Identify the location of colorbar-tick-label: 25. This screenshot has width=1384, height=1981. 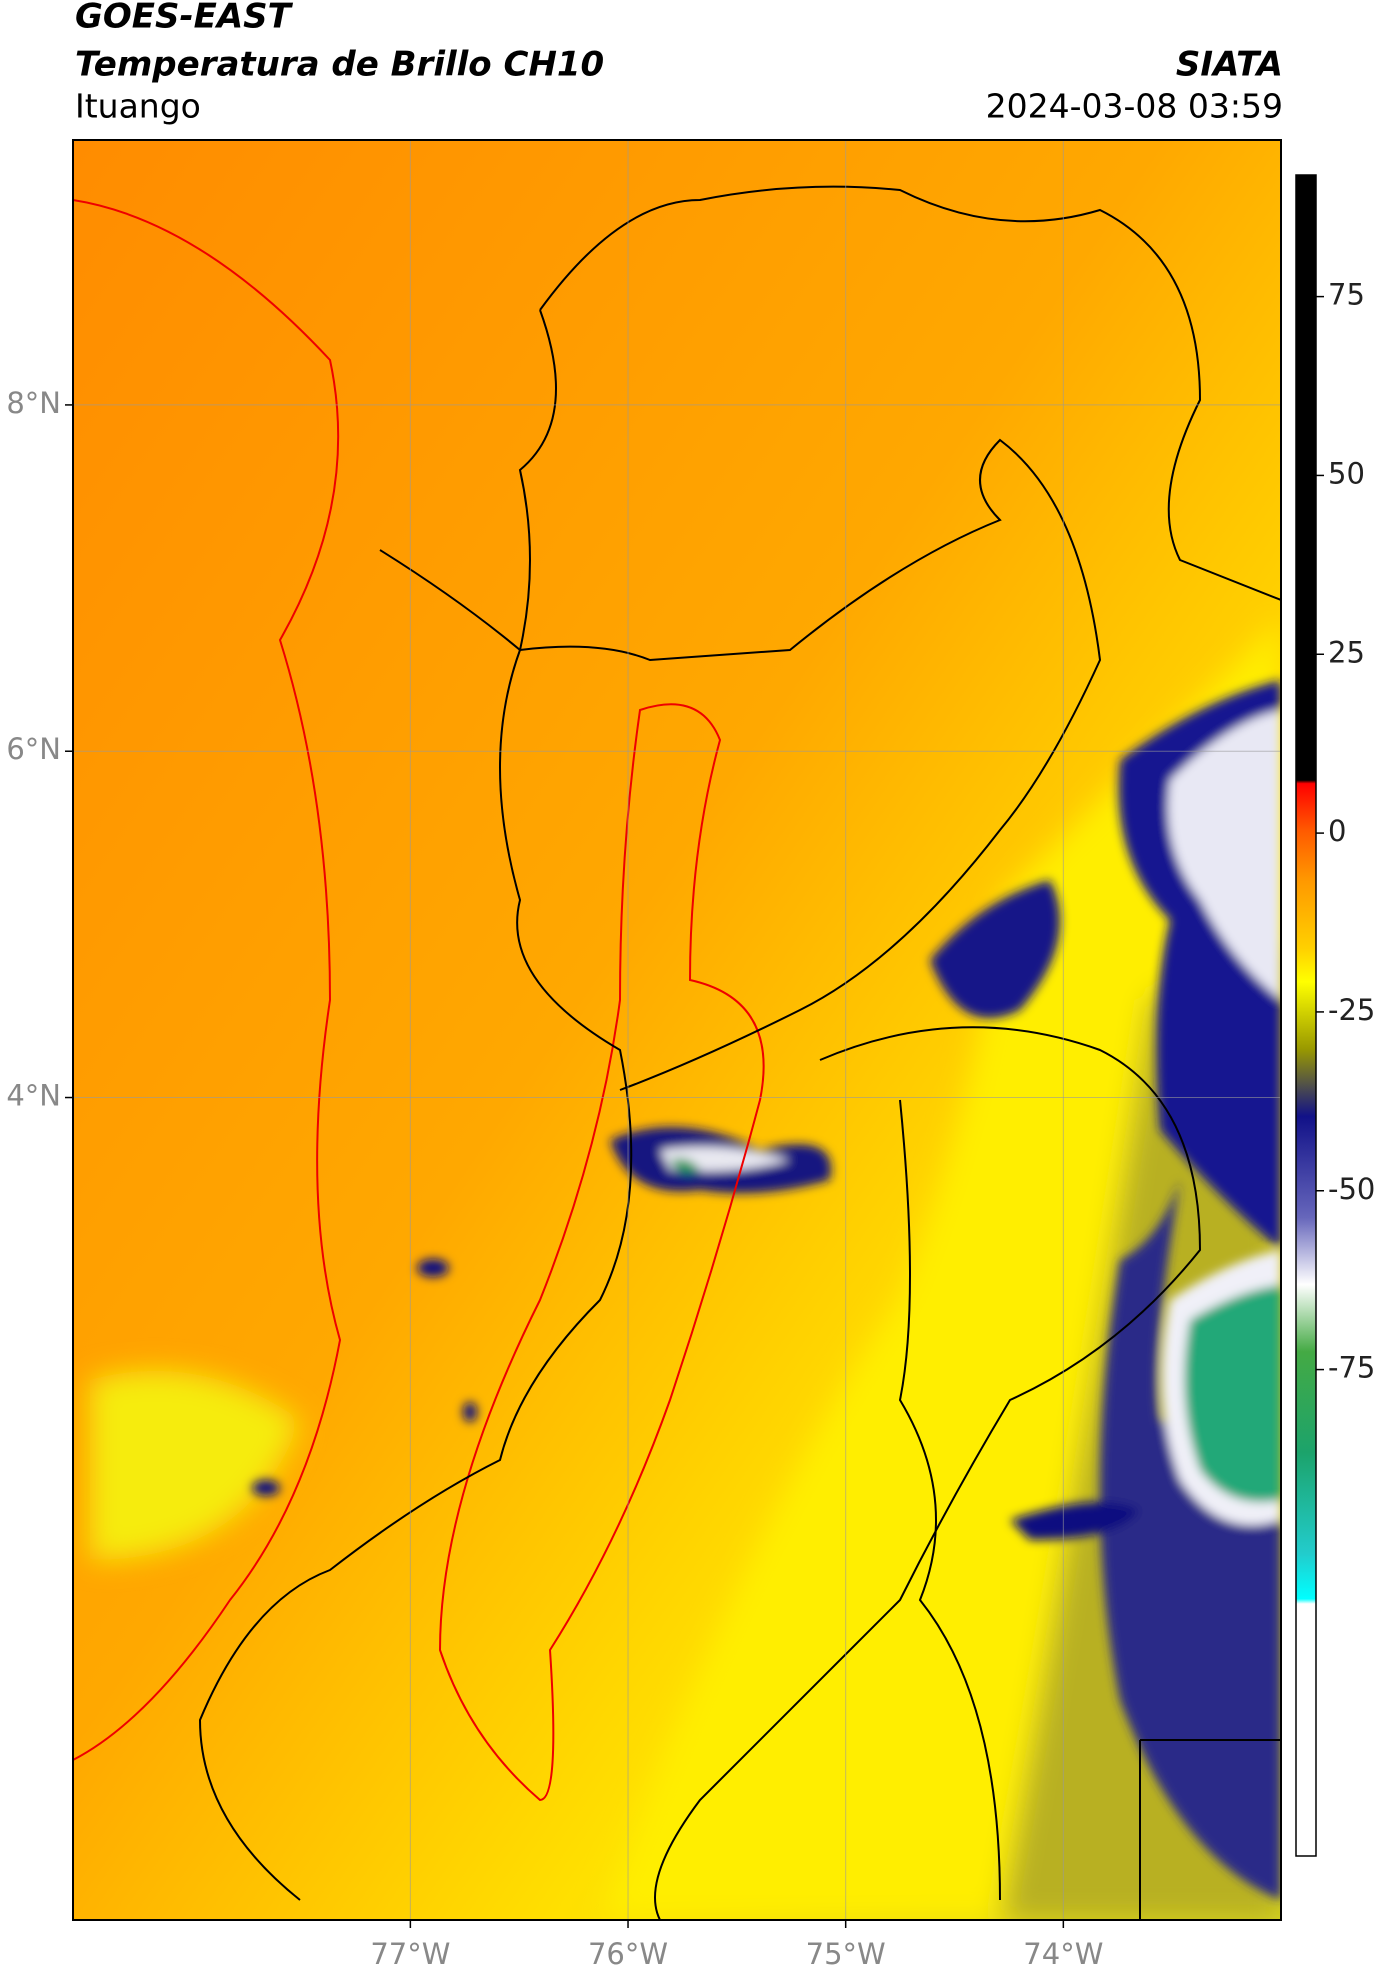
(1346, 652).